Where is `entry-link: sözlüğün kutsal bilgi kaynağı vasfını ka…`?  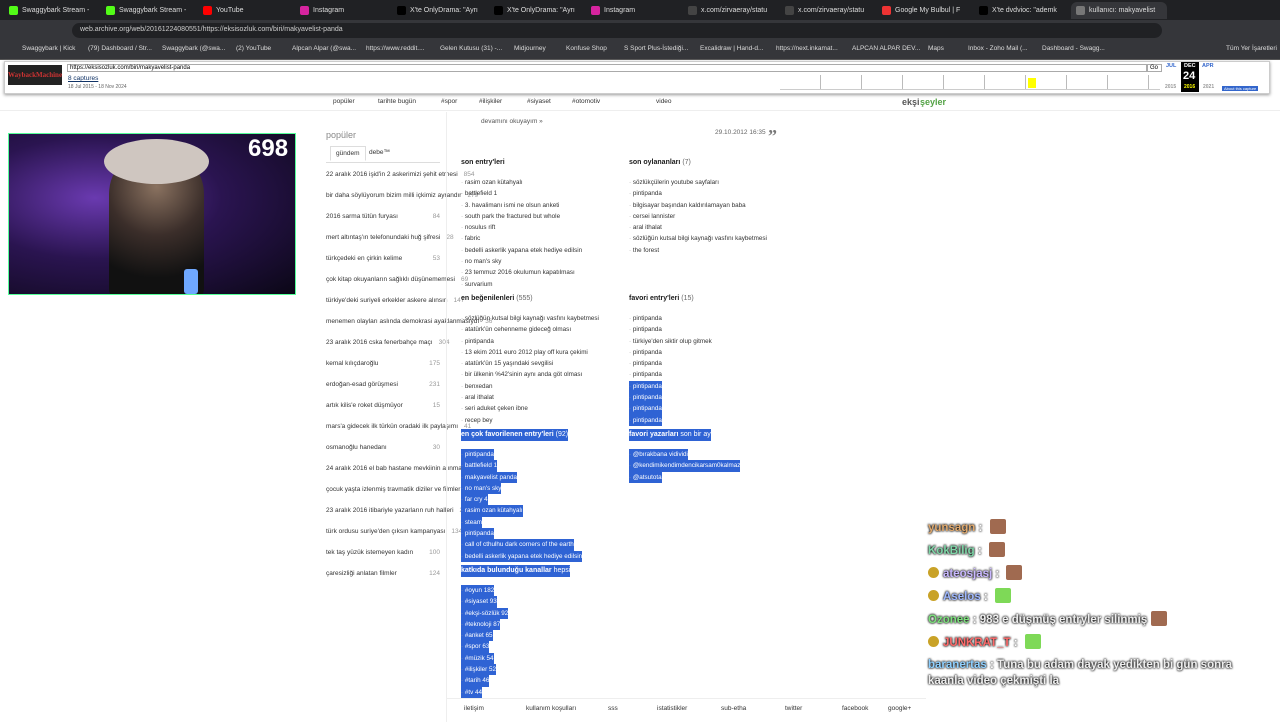 entry-link: sözlüğün kutsal bilgi kaynağı vasfını ka… is located at coordinates (530, 318).